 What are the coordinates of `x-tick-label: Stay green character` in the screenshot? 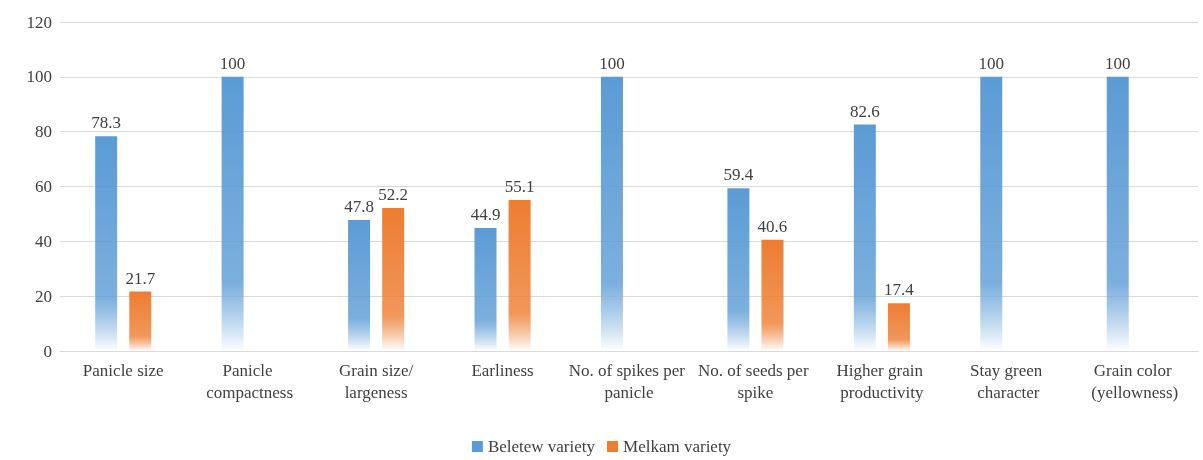 It's located at (1008, 381).